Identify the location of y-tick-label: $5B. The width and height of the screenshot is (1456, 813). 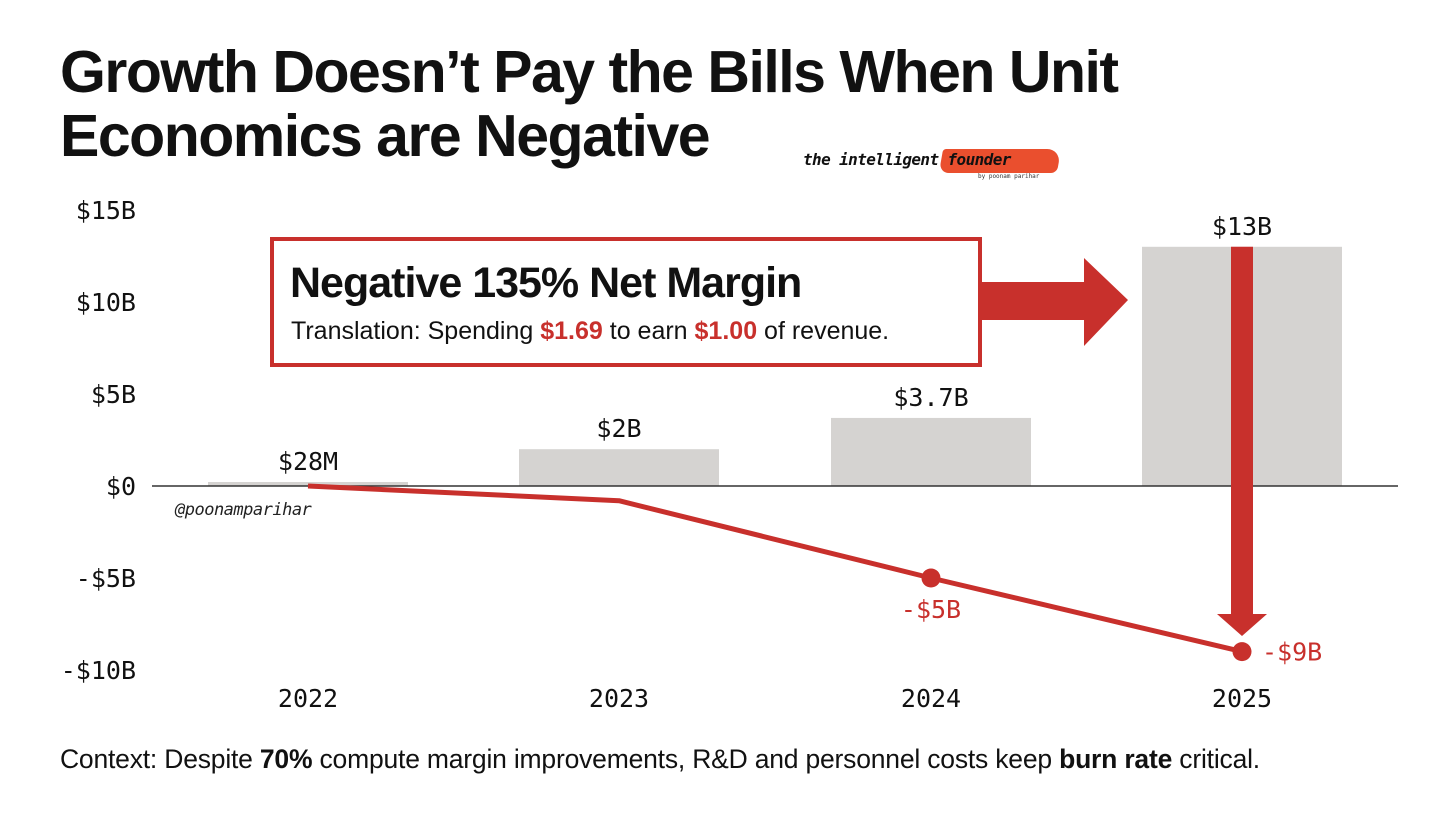
(113, 394).